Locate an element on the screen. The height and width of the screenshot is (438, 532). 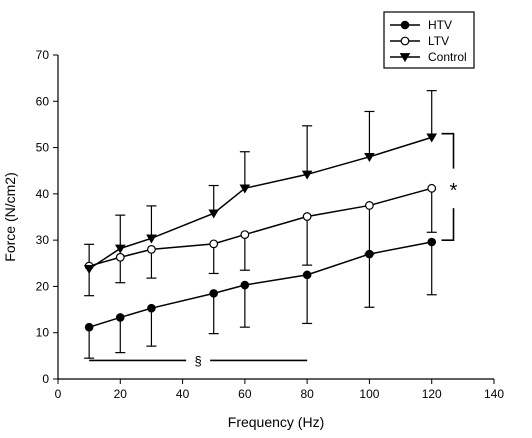
section-symbol: § is located at coordinates (198, 360).